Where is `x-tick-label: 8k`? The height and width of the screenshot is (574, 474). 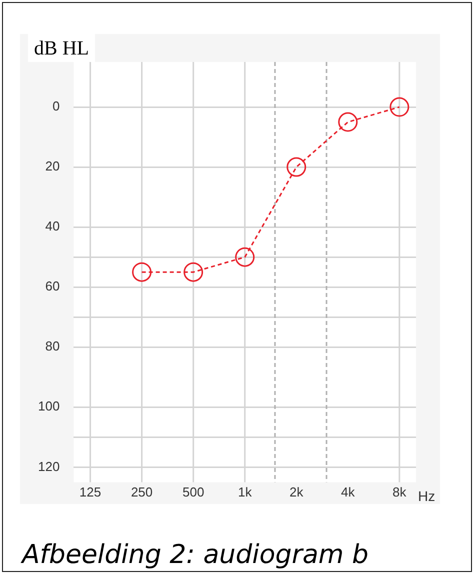 x-tick-label: 8k is located at coordinates (399, 492).